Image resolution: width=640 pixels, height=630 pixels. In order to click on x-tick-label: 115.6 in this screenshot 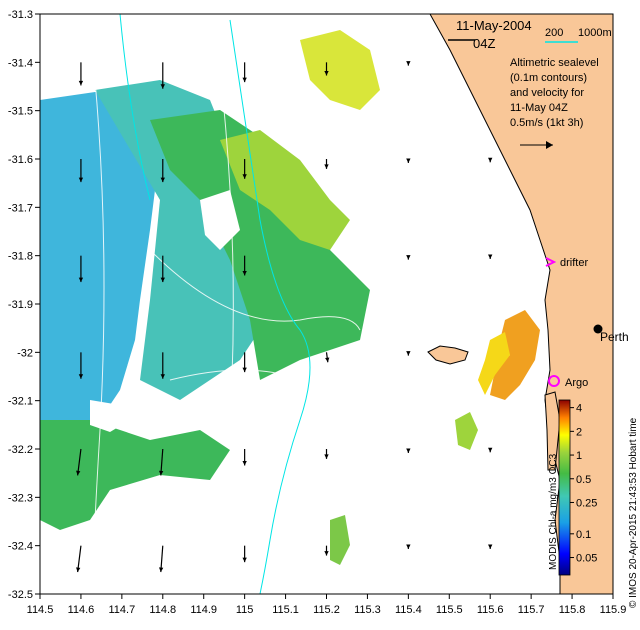, I will do `click(490, 610)`.